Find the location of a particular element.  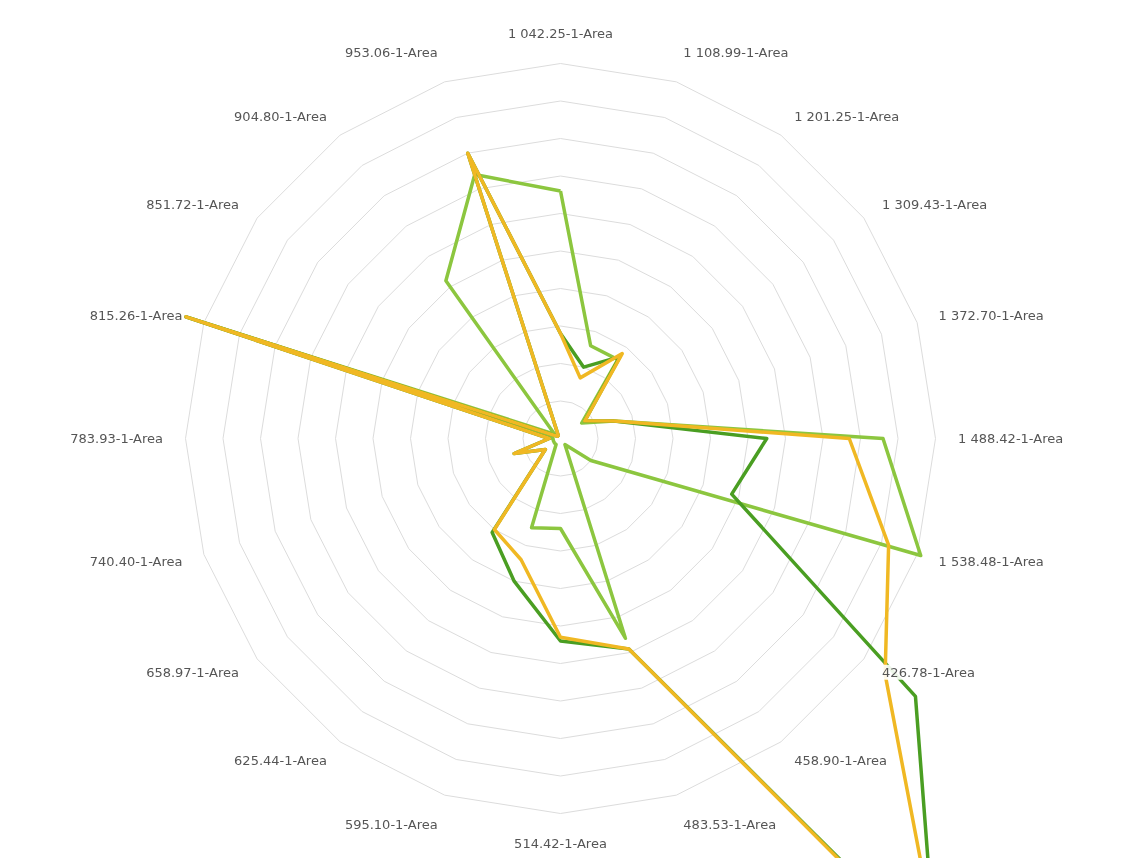

spoke-label: 1 538.48-1-Area is located at coordinates (991, 561).